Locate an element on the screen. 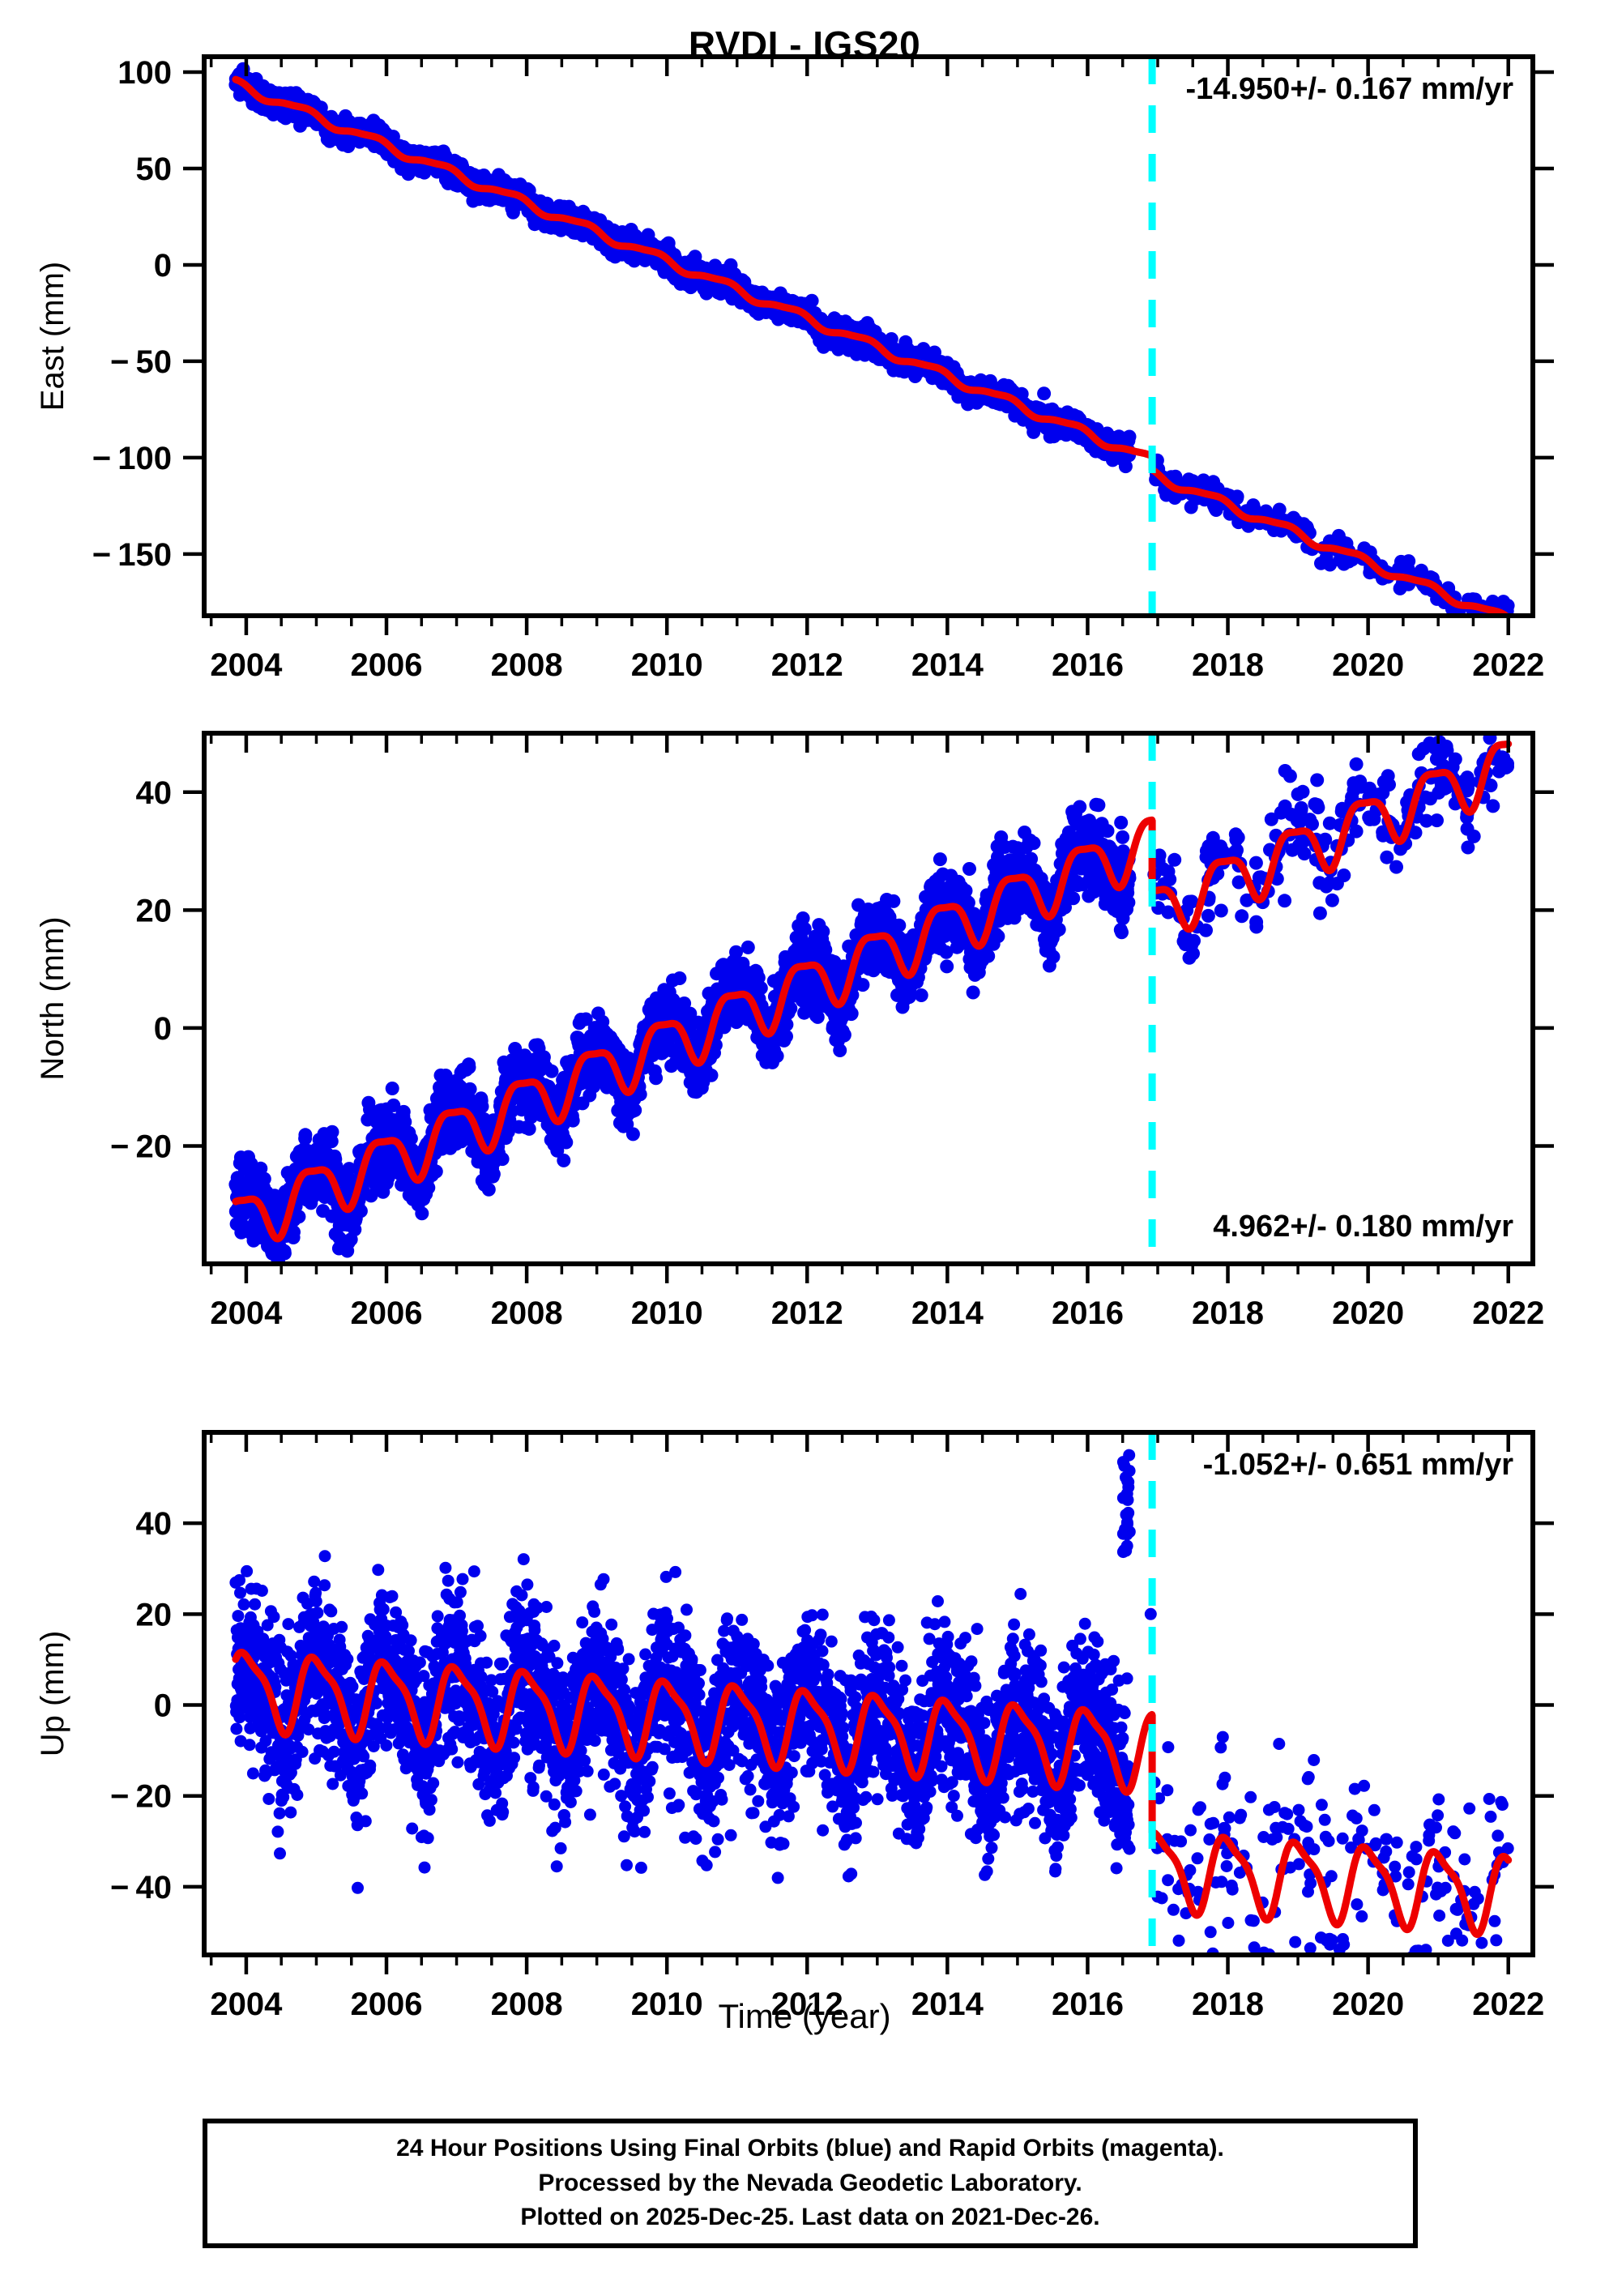  y-tick-label-east-0: 0 is located at coordinates (163, 266).